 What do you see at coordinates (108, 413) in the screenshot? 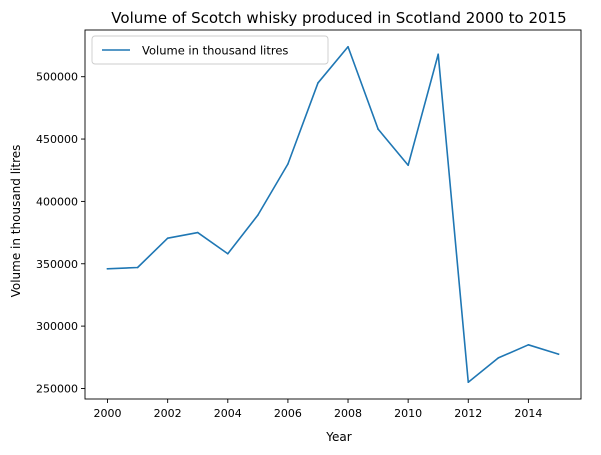
I see `x-tick-label: 2000` at bounding box center [108, 413].